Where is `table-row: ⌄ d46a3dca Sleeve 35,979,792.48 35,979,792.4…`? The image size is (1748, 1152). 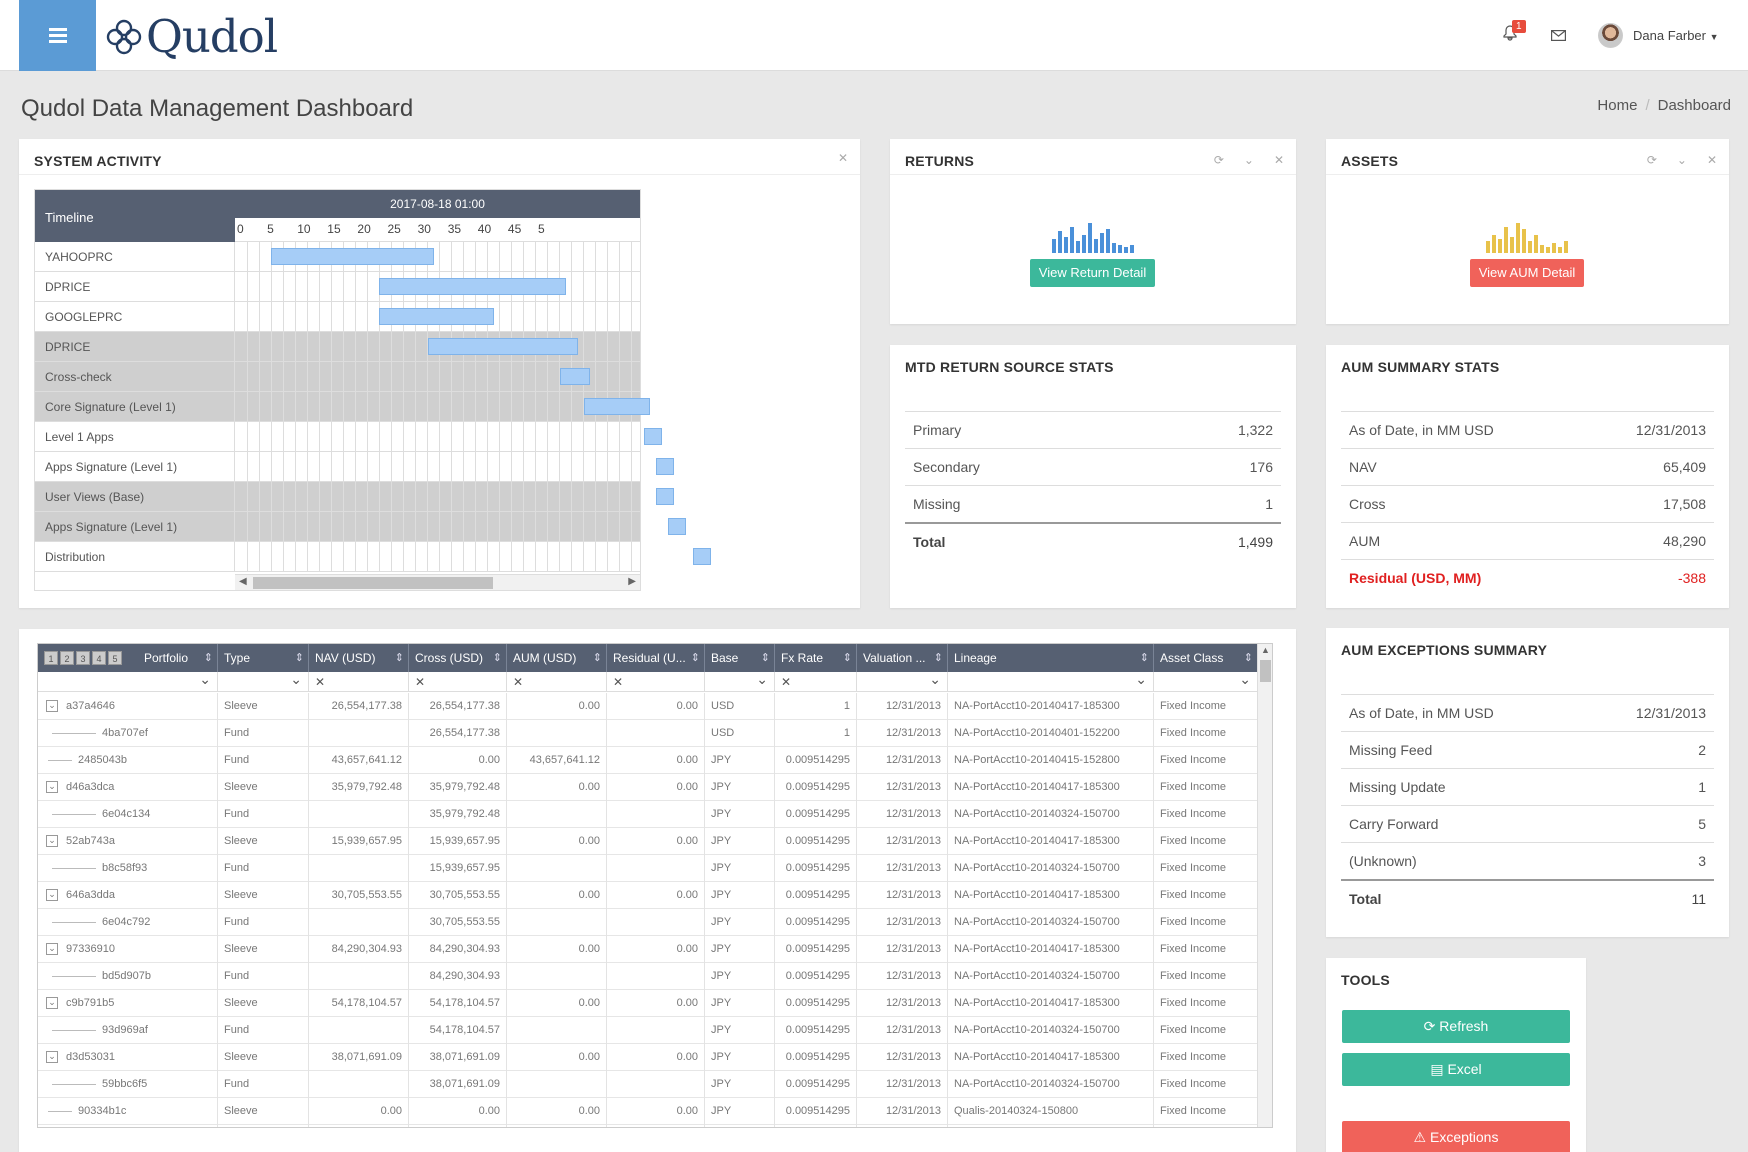
table-row: ⌄ d46a3dca Sleeve 35,979,792.48 35,979,792.4… is located at coordinates (648, 787).